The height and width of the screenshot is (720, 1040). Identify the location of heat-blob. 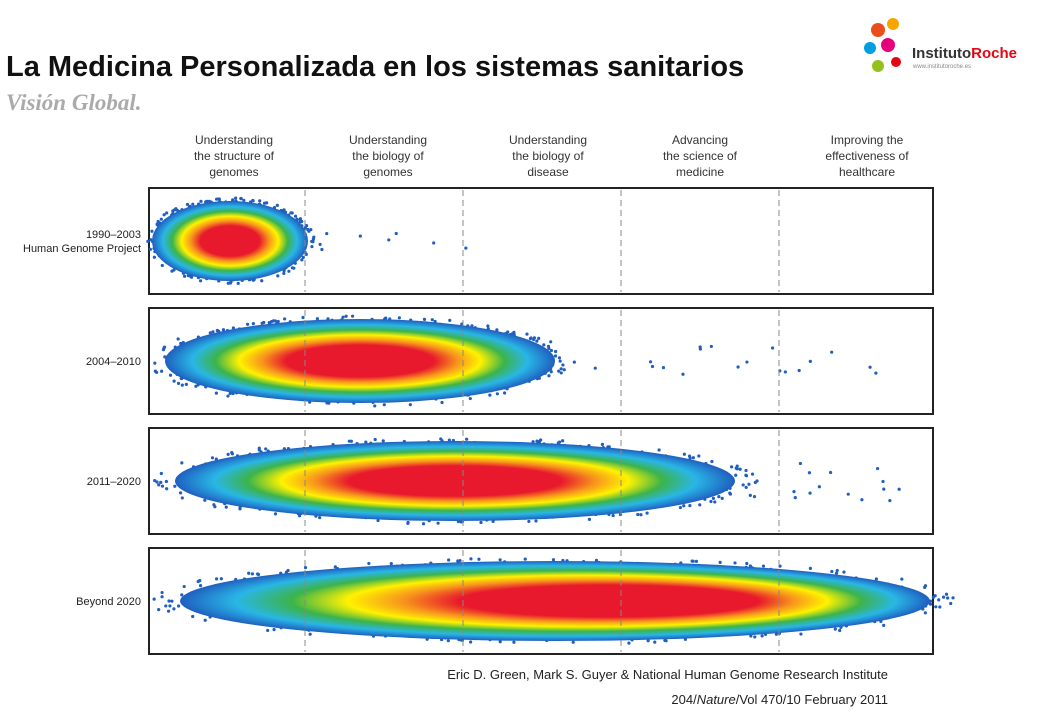
(555, 601).